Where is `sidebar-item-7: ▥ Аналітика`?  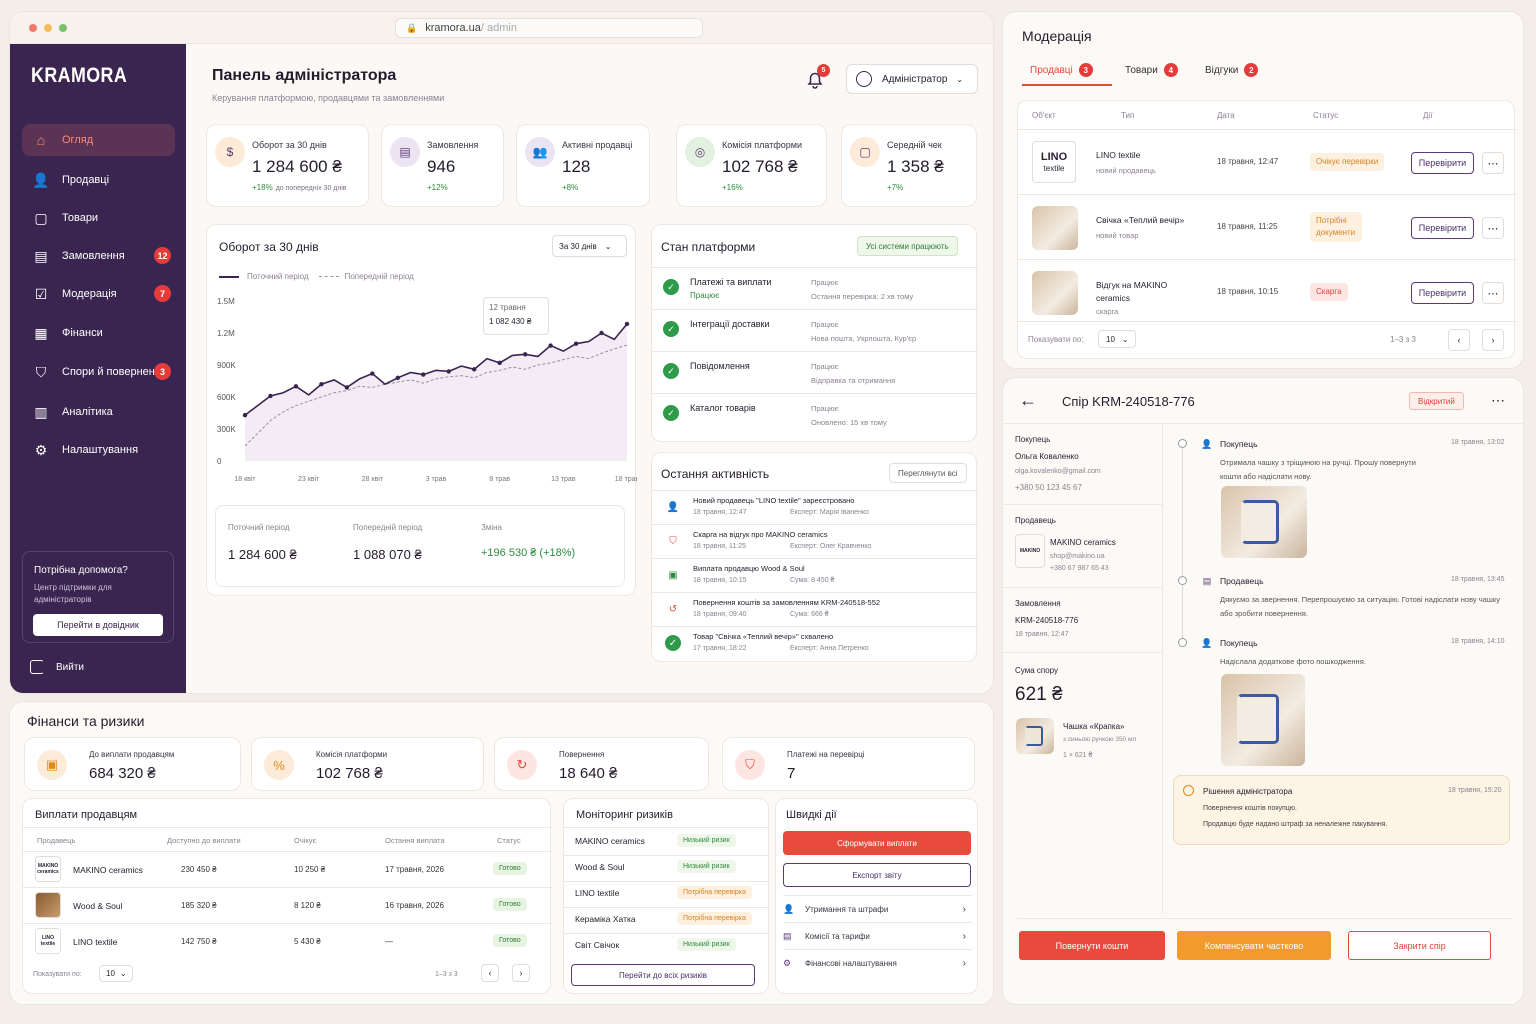
sidebar-item-7: ▥ Аналітика is located at coordinates (98, 412).